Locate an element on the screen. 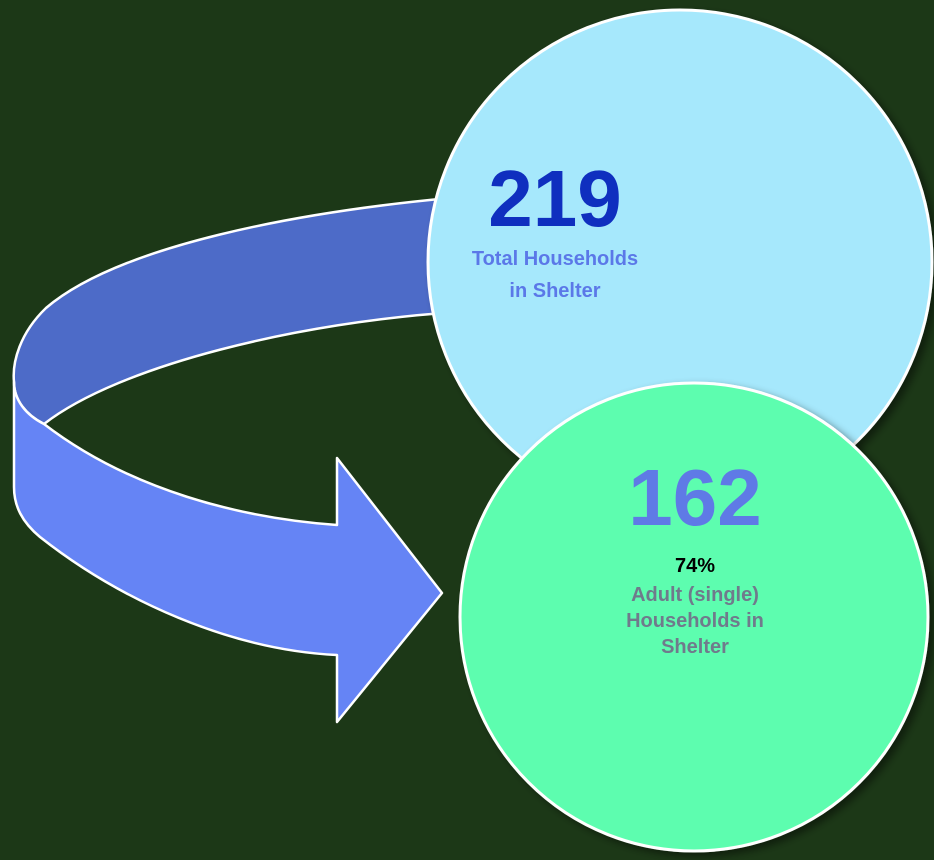  total-households-text: 219 Total Households in Shelter is located at coordinates (555, 231).